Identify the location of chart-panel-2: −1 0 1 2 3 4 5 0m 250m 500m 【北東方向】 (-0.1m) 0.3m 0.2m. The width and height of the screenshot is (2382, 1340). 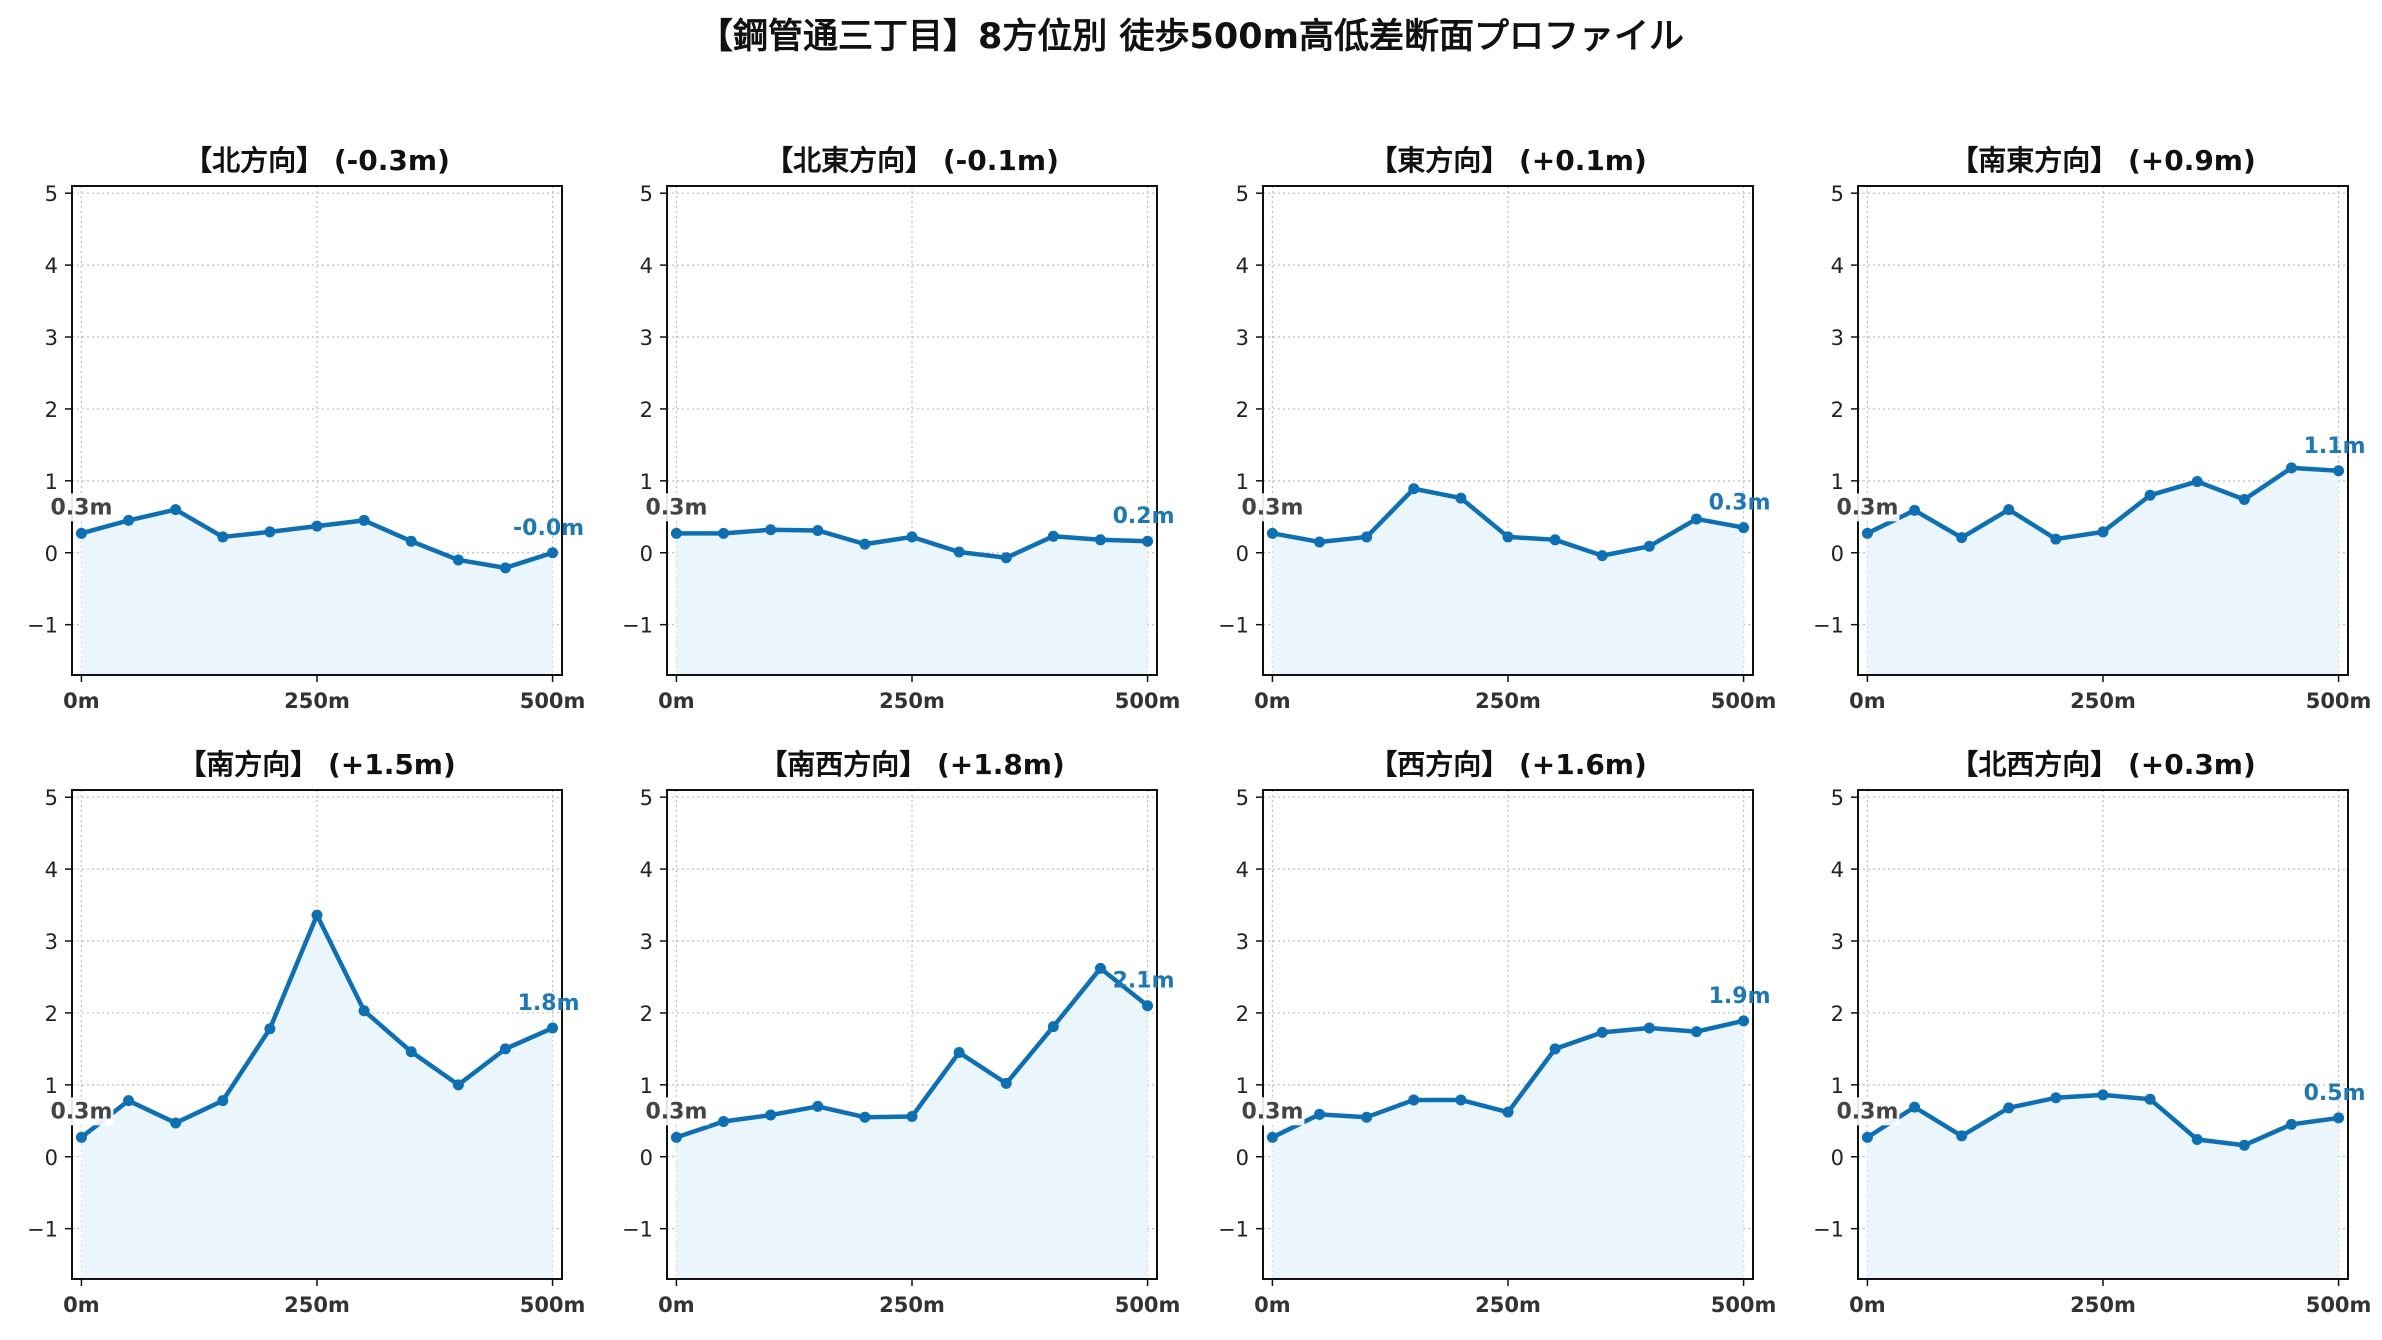
(901, 428).